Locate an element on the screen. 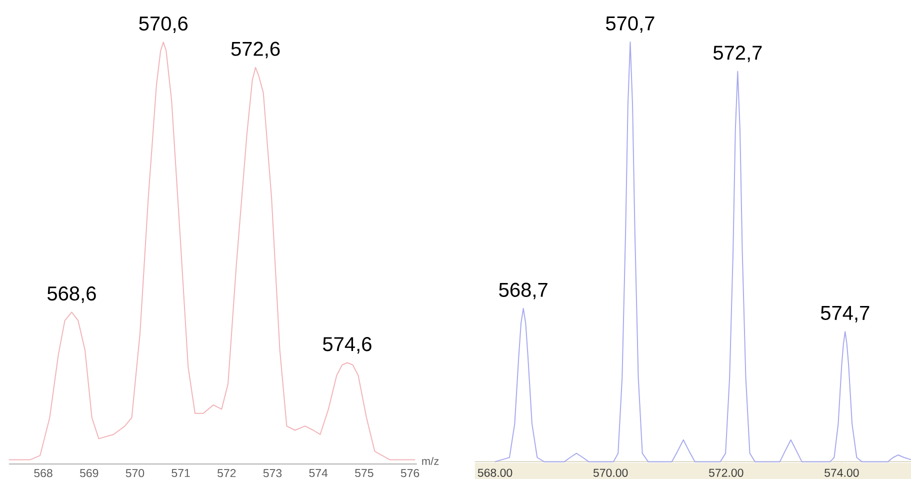 The image size is (911, 479). x-tick-label: 574.00 is located at coordinates (841, 472).